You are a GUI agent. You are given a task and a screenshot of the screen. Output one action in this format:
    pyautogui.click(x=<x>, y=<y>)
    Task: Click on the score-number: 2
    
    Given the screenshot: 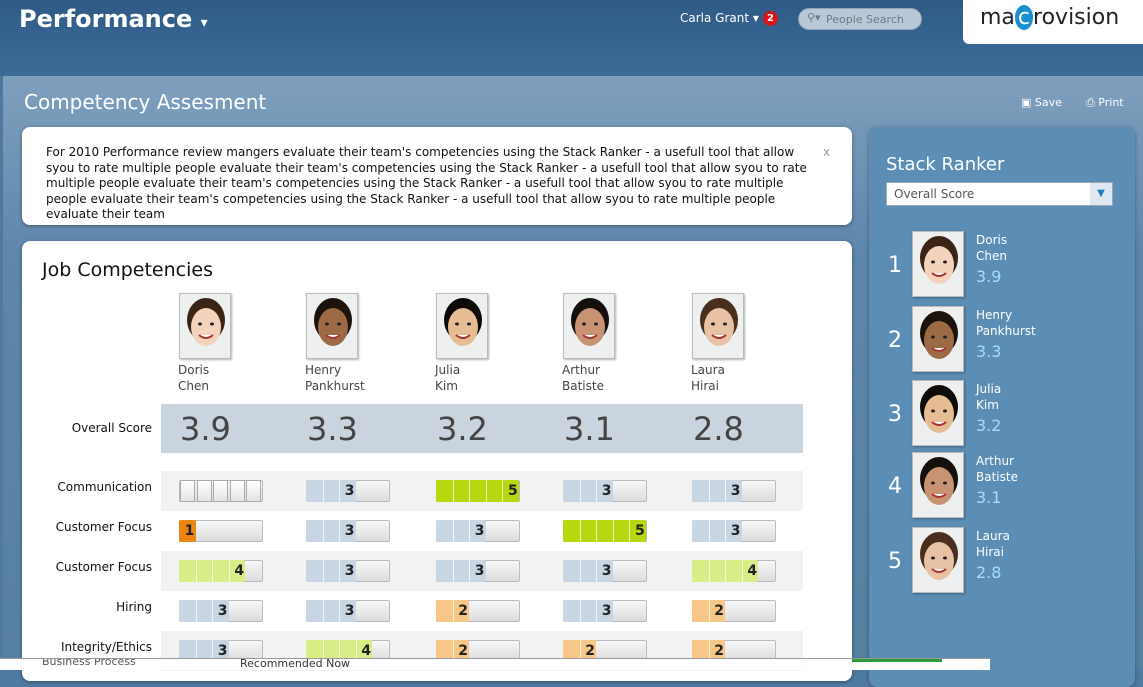 What is the action you would take?
    pyautogui.click(x=463, y=611)
    